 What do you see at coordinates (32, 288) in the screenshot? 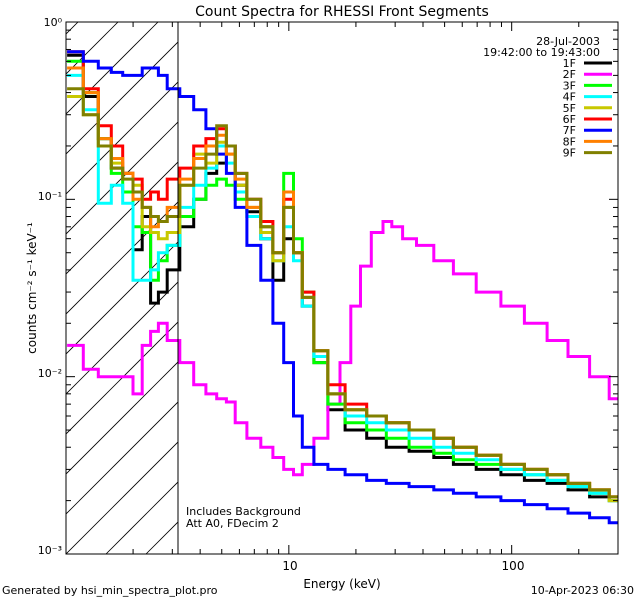
I see `y-axis-label: counts cm⁻² s⁻¹ keV⁻¹` at bounding box center [32, 288].